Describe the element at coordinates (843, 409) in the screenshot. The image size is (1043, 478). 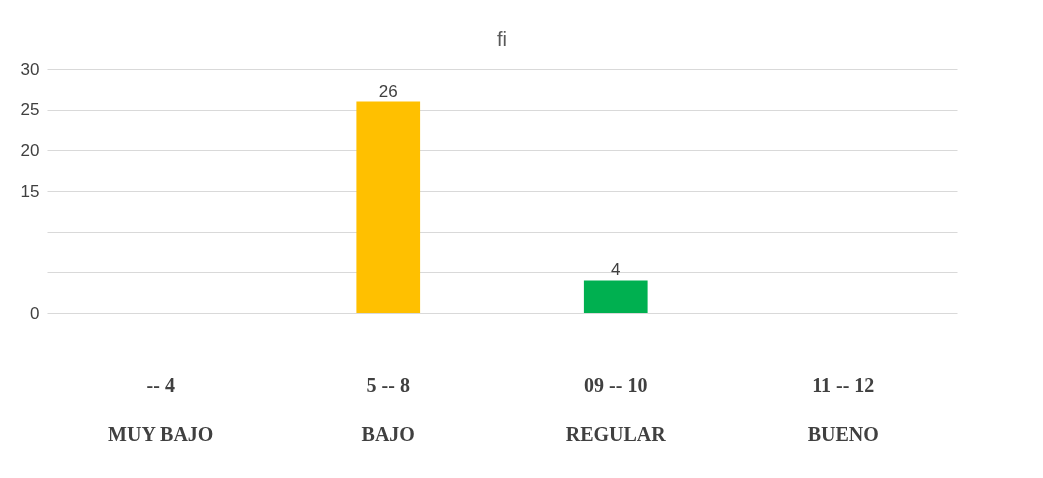
I see `category-label: 11 -- 12 BUENO` at that location.